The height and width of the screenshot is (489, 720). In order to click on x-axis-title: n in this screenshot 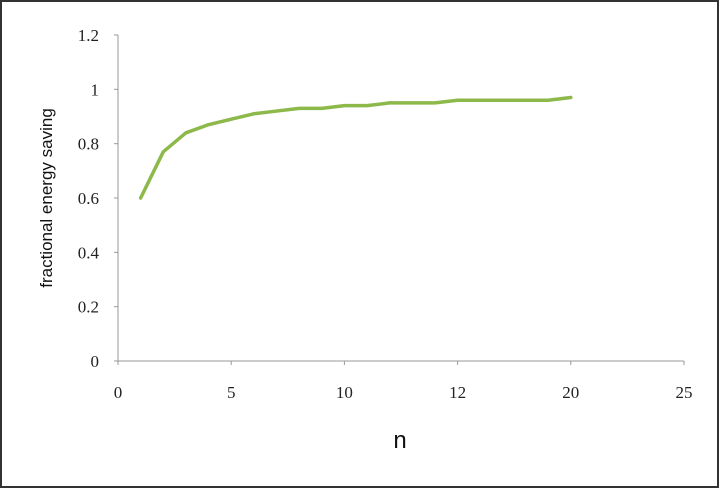, I will do `click(399, 440)`.